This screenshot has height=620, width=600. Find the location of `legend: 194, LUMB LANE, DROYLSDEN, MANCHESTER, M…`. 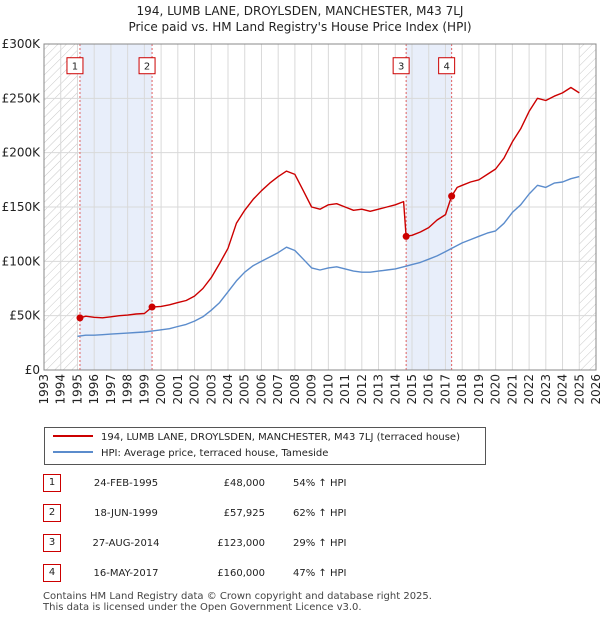

legend: 194, LUMB LANE, DROYLSDEN, MANCHESTER, M… is located at coordinates (265, 446).